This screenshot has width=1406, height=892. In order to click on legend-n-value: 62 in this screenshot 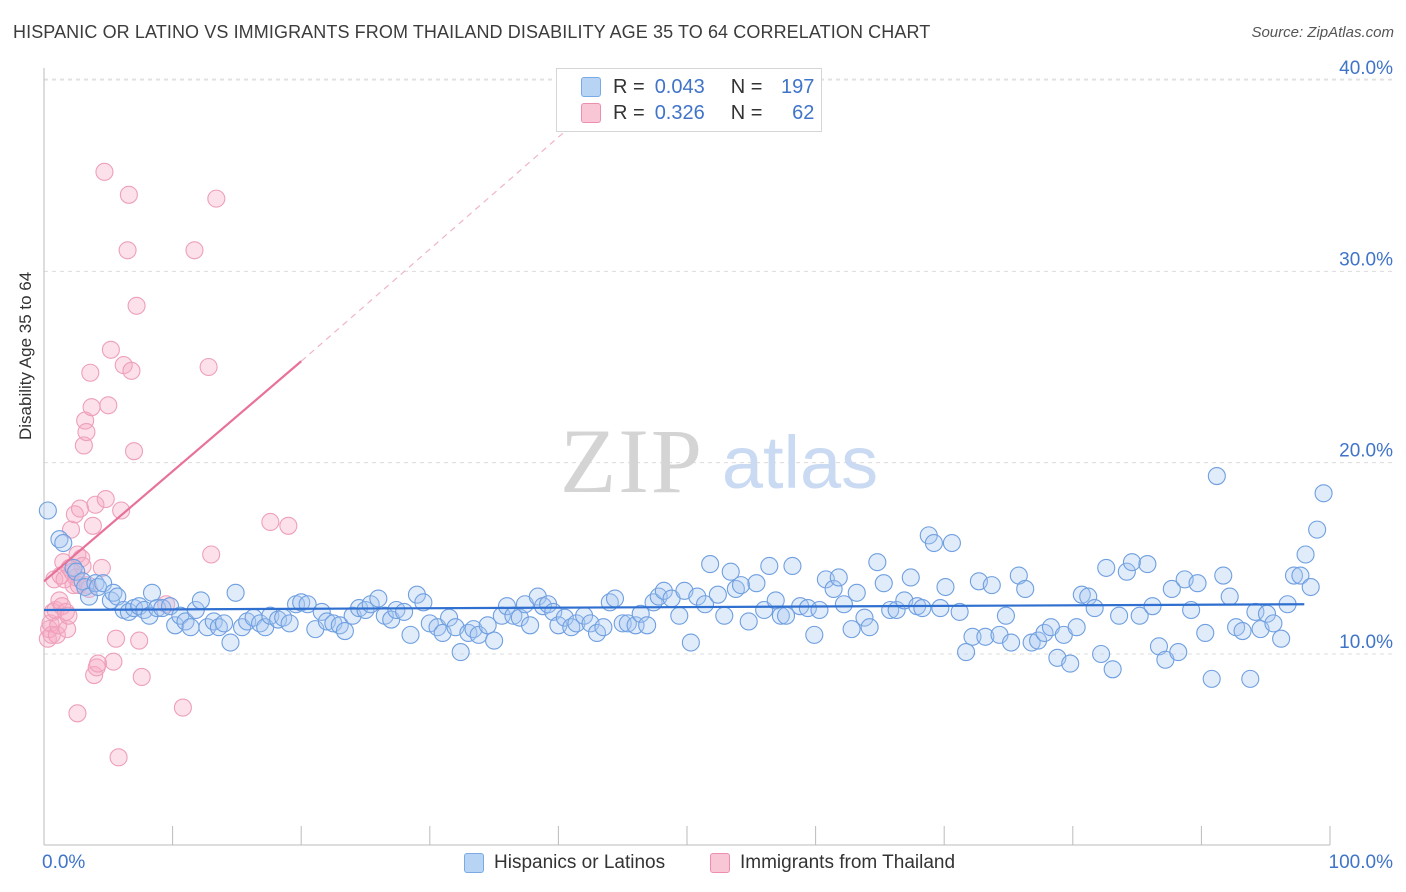, I will do `click(803, 112)`.